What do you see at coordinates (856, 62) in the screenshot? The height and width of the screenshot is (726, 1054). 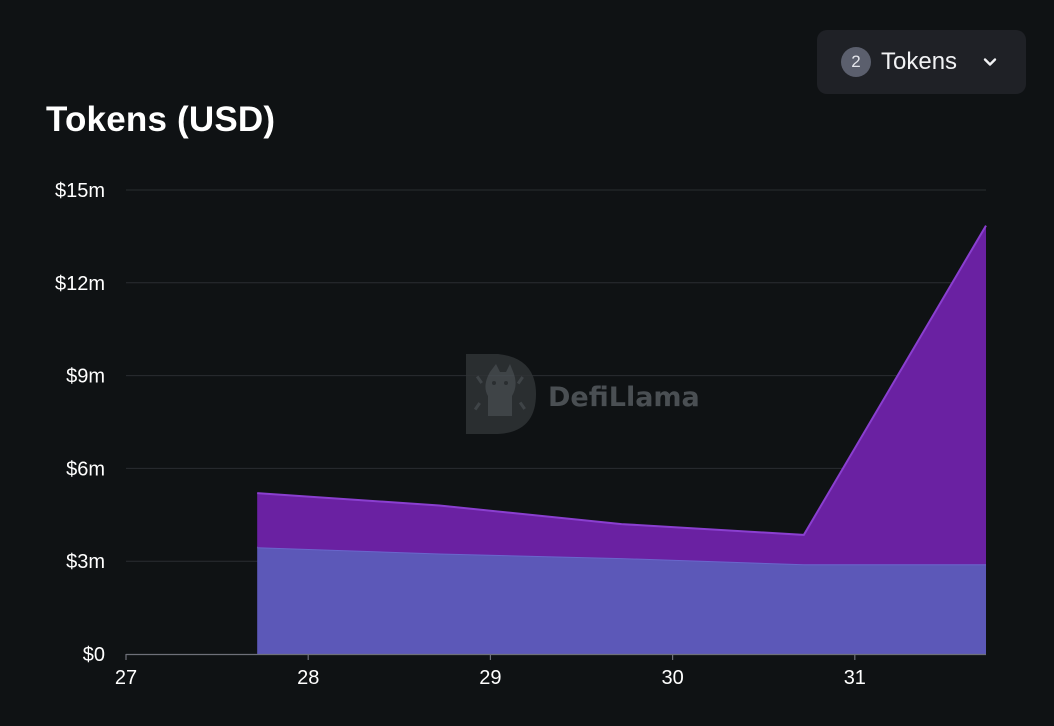 I see `token-count-badge: 2` at bounding box center [856, 62].